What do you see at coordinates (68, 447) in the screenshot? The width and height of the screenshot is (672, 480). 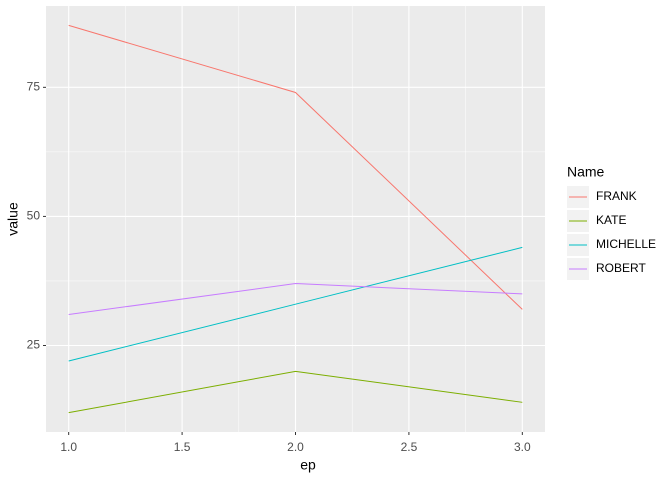 I see `x-tick-label: 1.0` at bounding box center [68, 447].